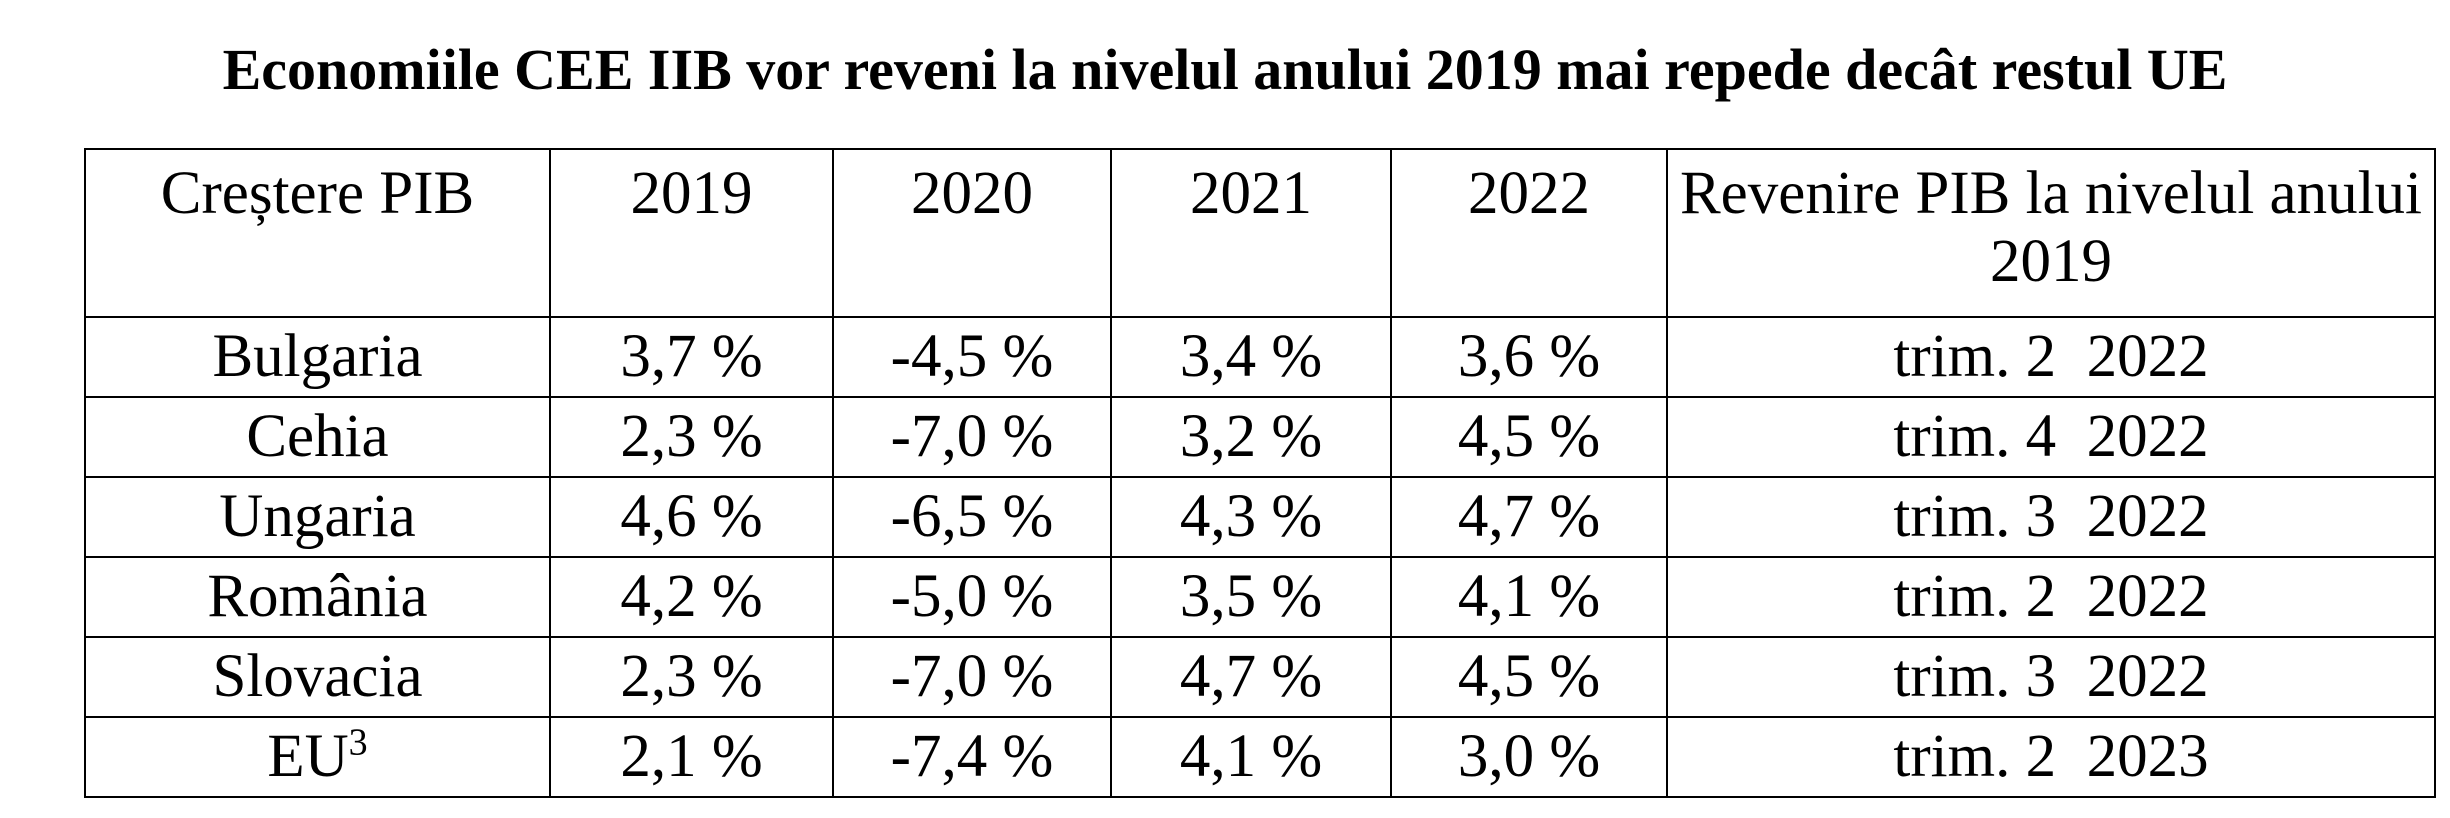 The width and height of the screenshot is (2450, 818). What do you see at coordinates (1251, 233) in the screenshot?
I see `column-header-2021: 2021` at bounding box center [1251, 233].